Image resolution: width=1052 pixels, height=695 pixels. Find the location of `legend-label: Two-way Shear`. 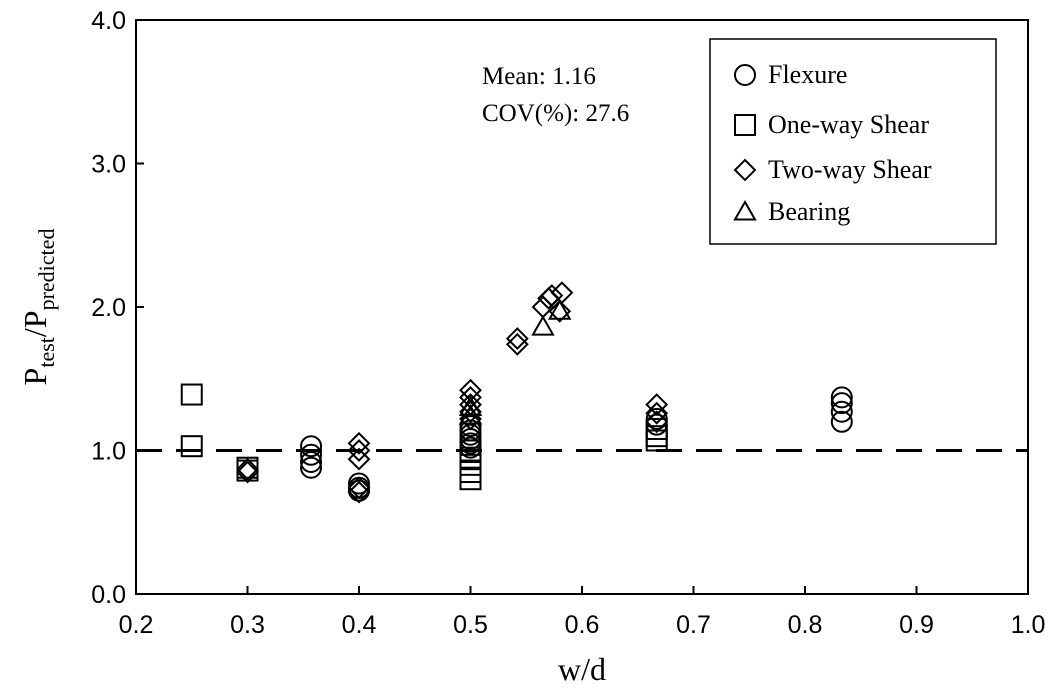

legend-label: Two-way Shear is located at coordinates (850, 169).